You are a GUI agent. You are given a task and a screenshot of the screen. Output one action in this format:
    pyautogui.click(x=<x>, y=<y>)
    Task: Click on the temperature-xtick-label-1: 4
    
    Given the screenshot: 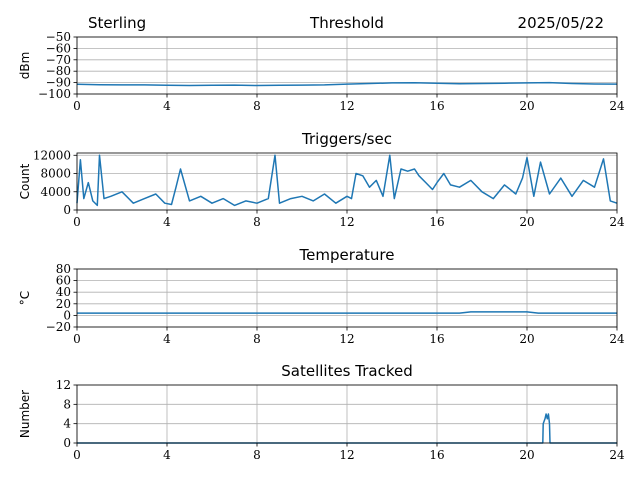 What is the action you would take?
    pyautogui.click(x=167, y=339)
    